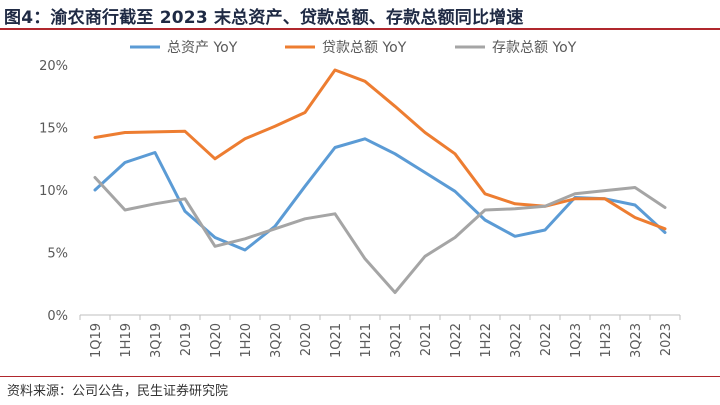 This screenshot has height=405, width=720. What do you see at coordinates (156, 340) in the screenshot?
I see `x-tick-label: 3Q19` at bounding box center [156, 340].